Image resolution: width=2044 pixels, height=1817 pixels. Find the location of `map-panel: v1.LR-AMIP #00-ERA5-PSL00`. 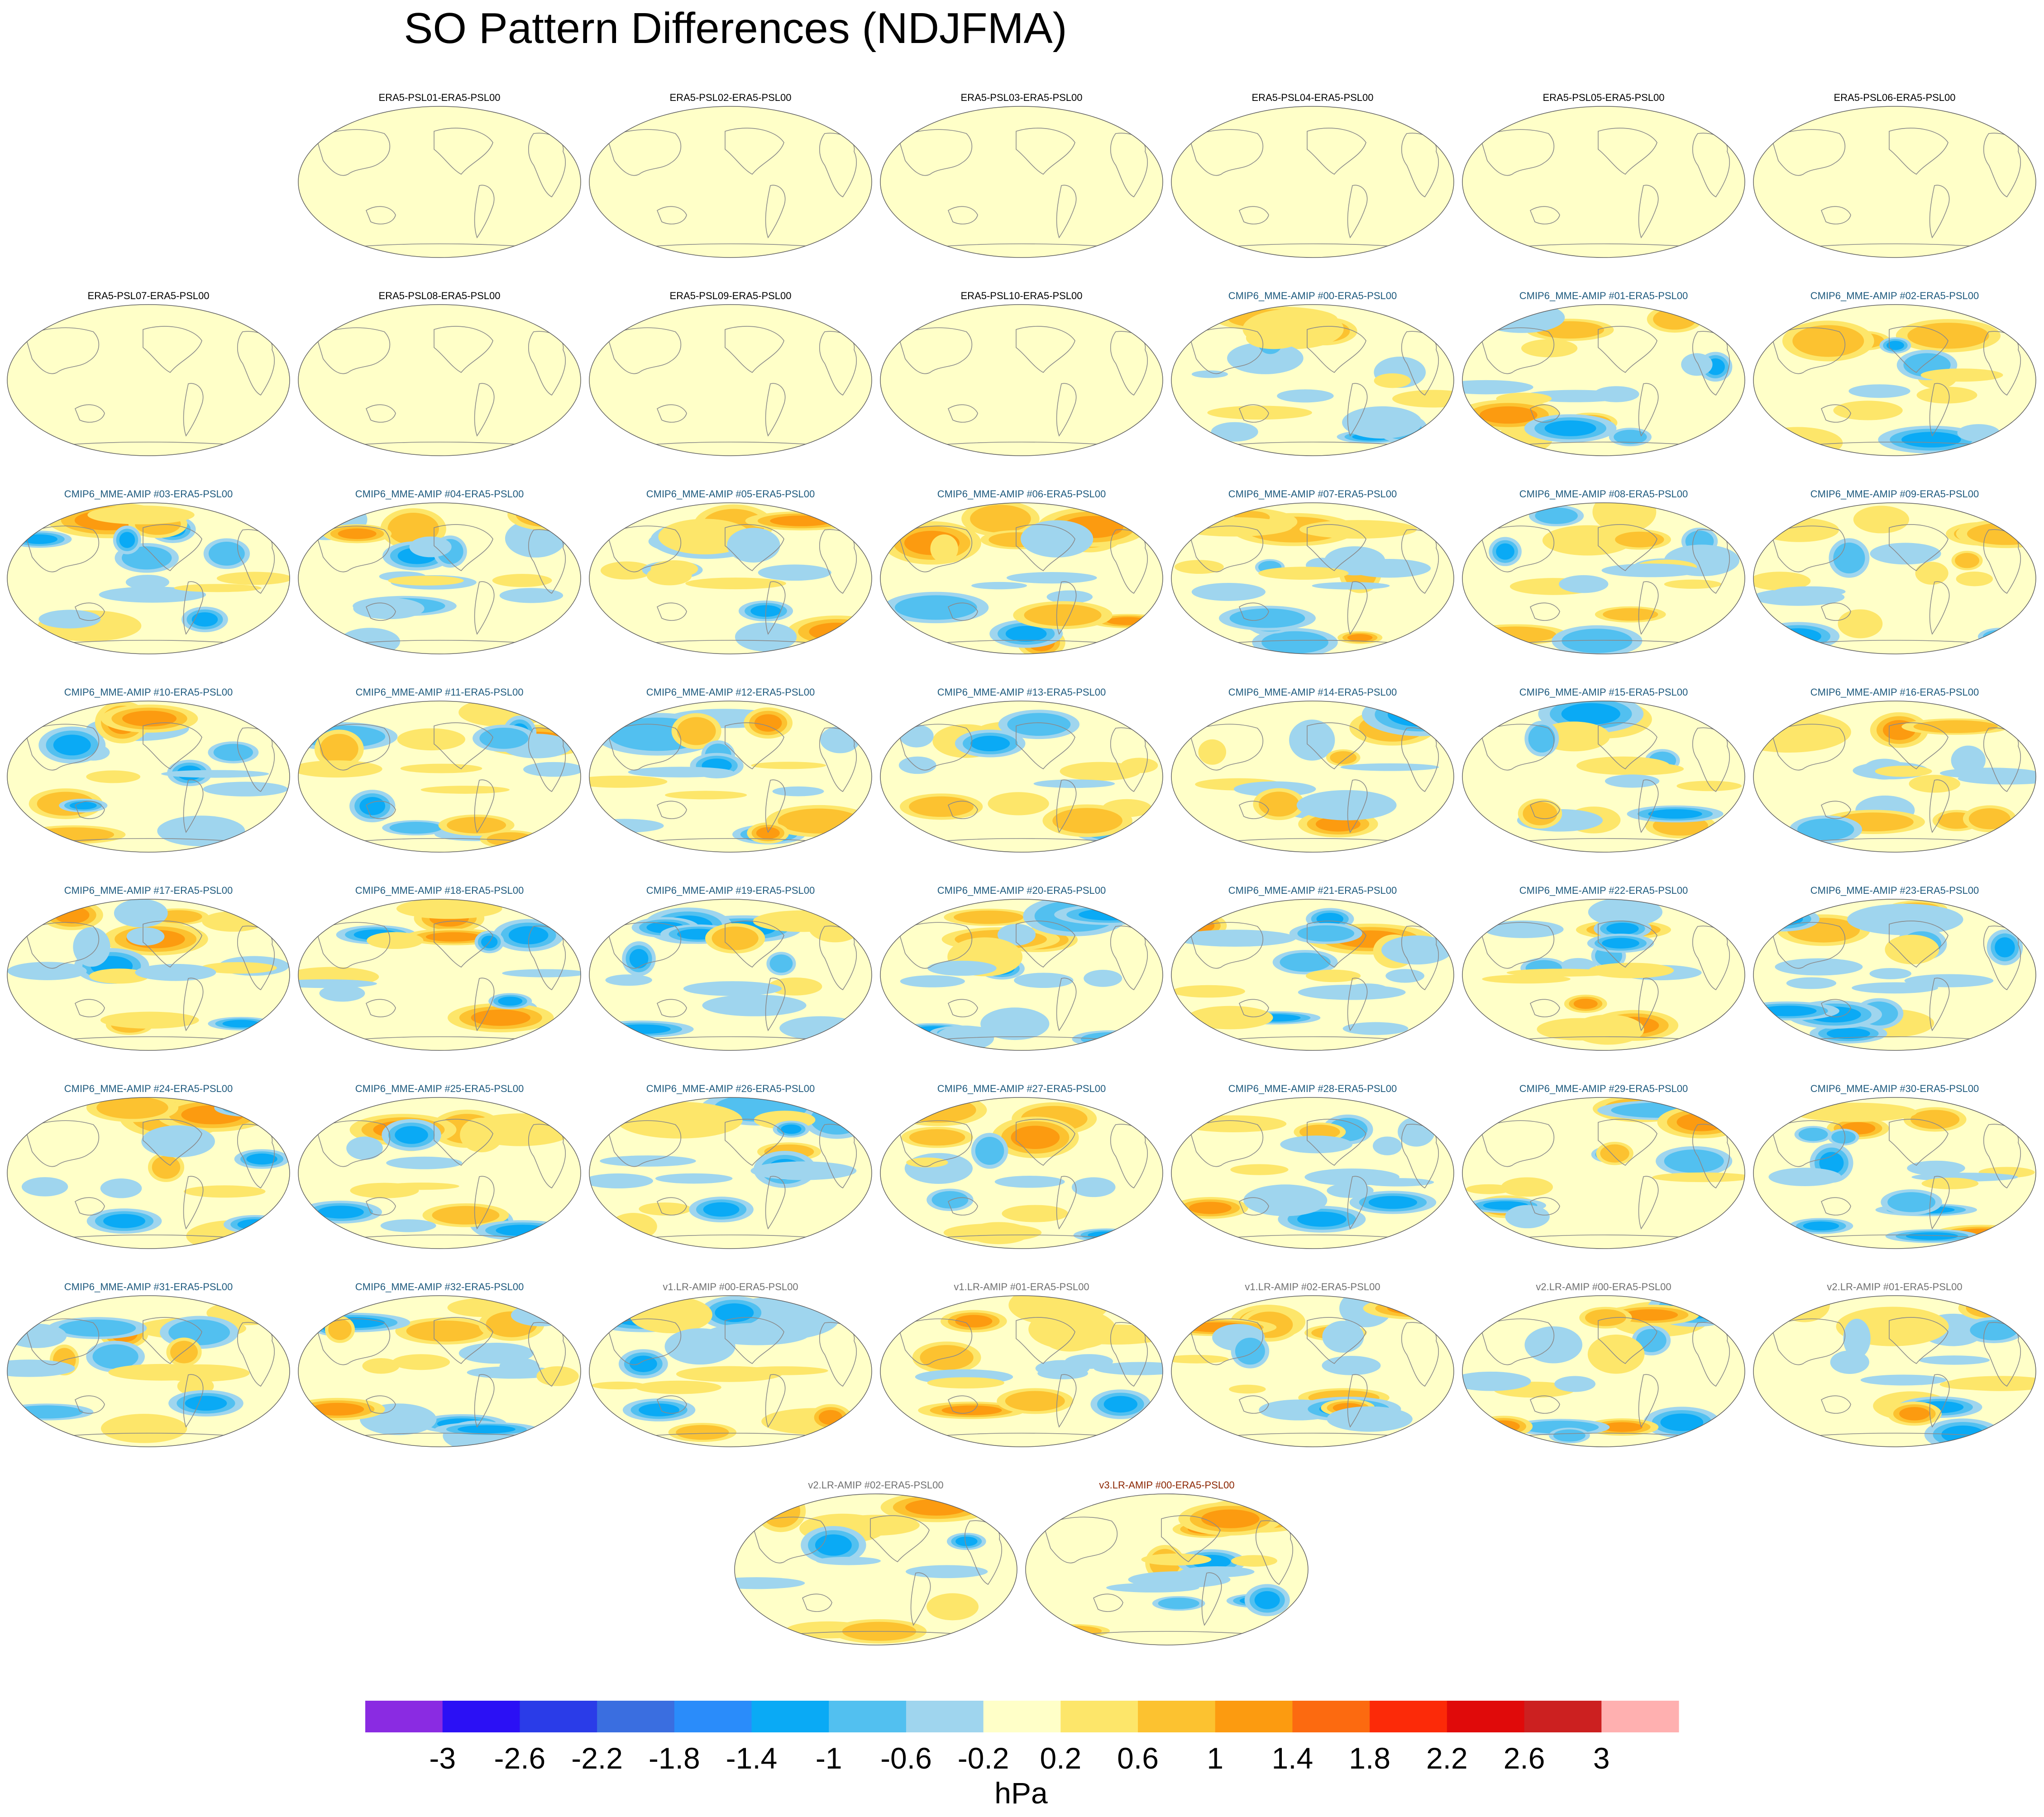

map-panel: v1.LR-AMIP #00-ERA5-PSL00 is located at coordinates (730, 1364).